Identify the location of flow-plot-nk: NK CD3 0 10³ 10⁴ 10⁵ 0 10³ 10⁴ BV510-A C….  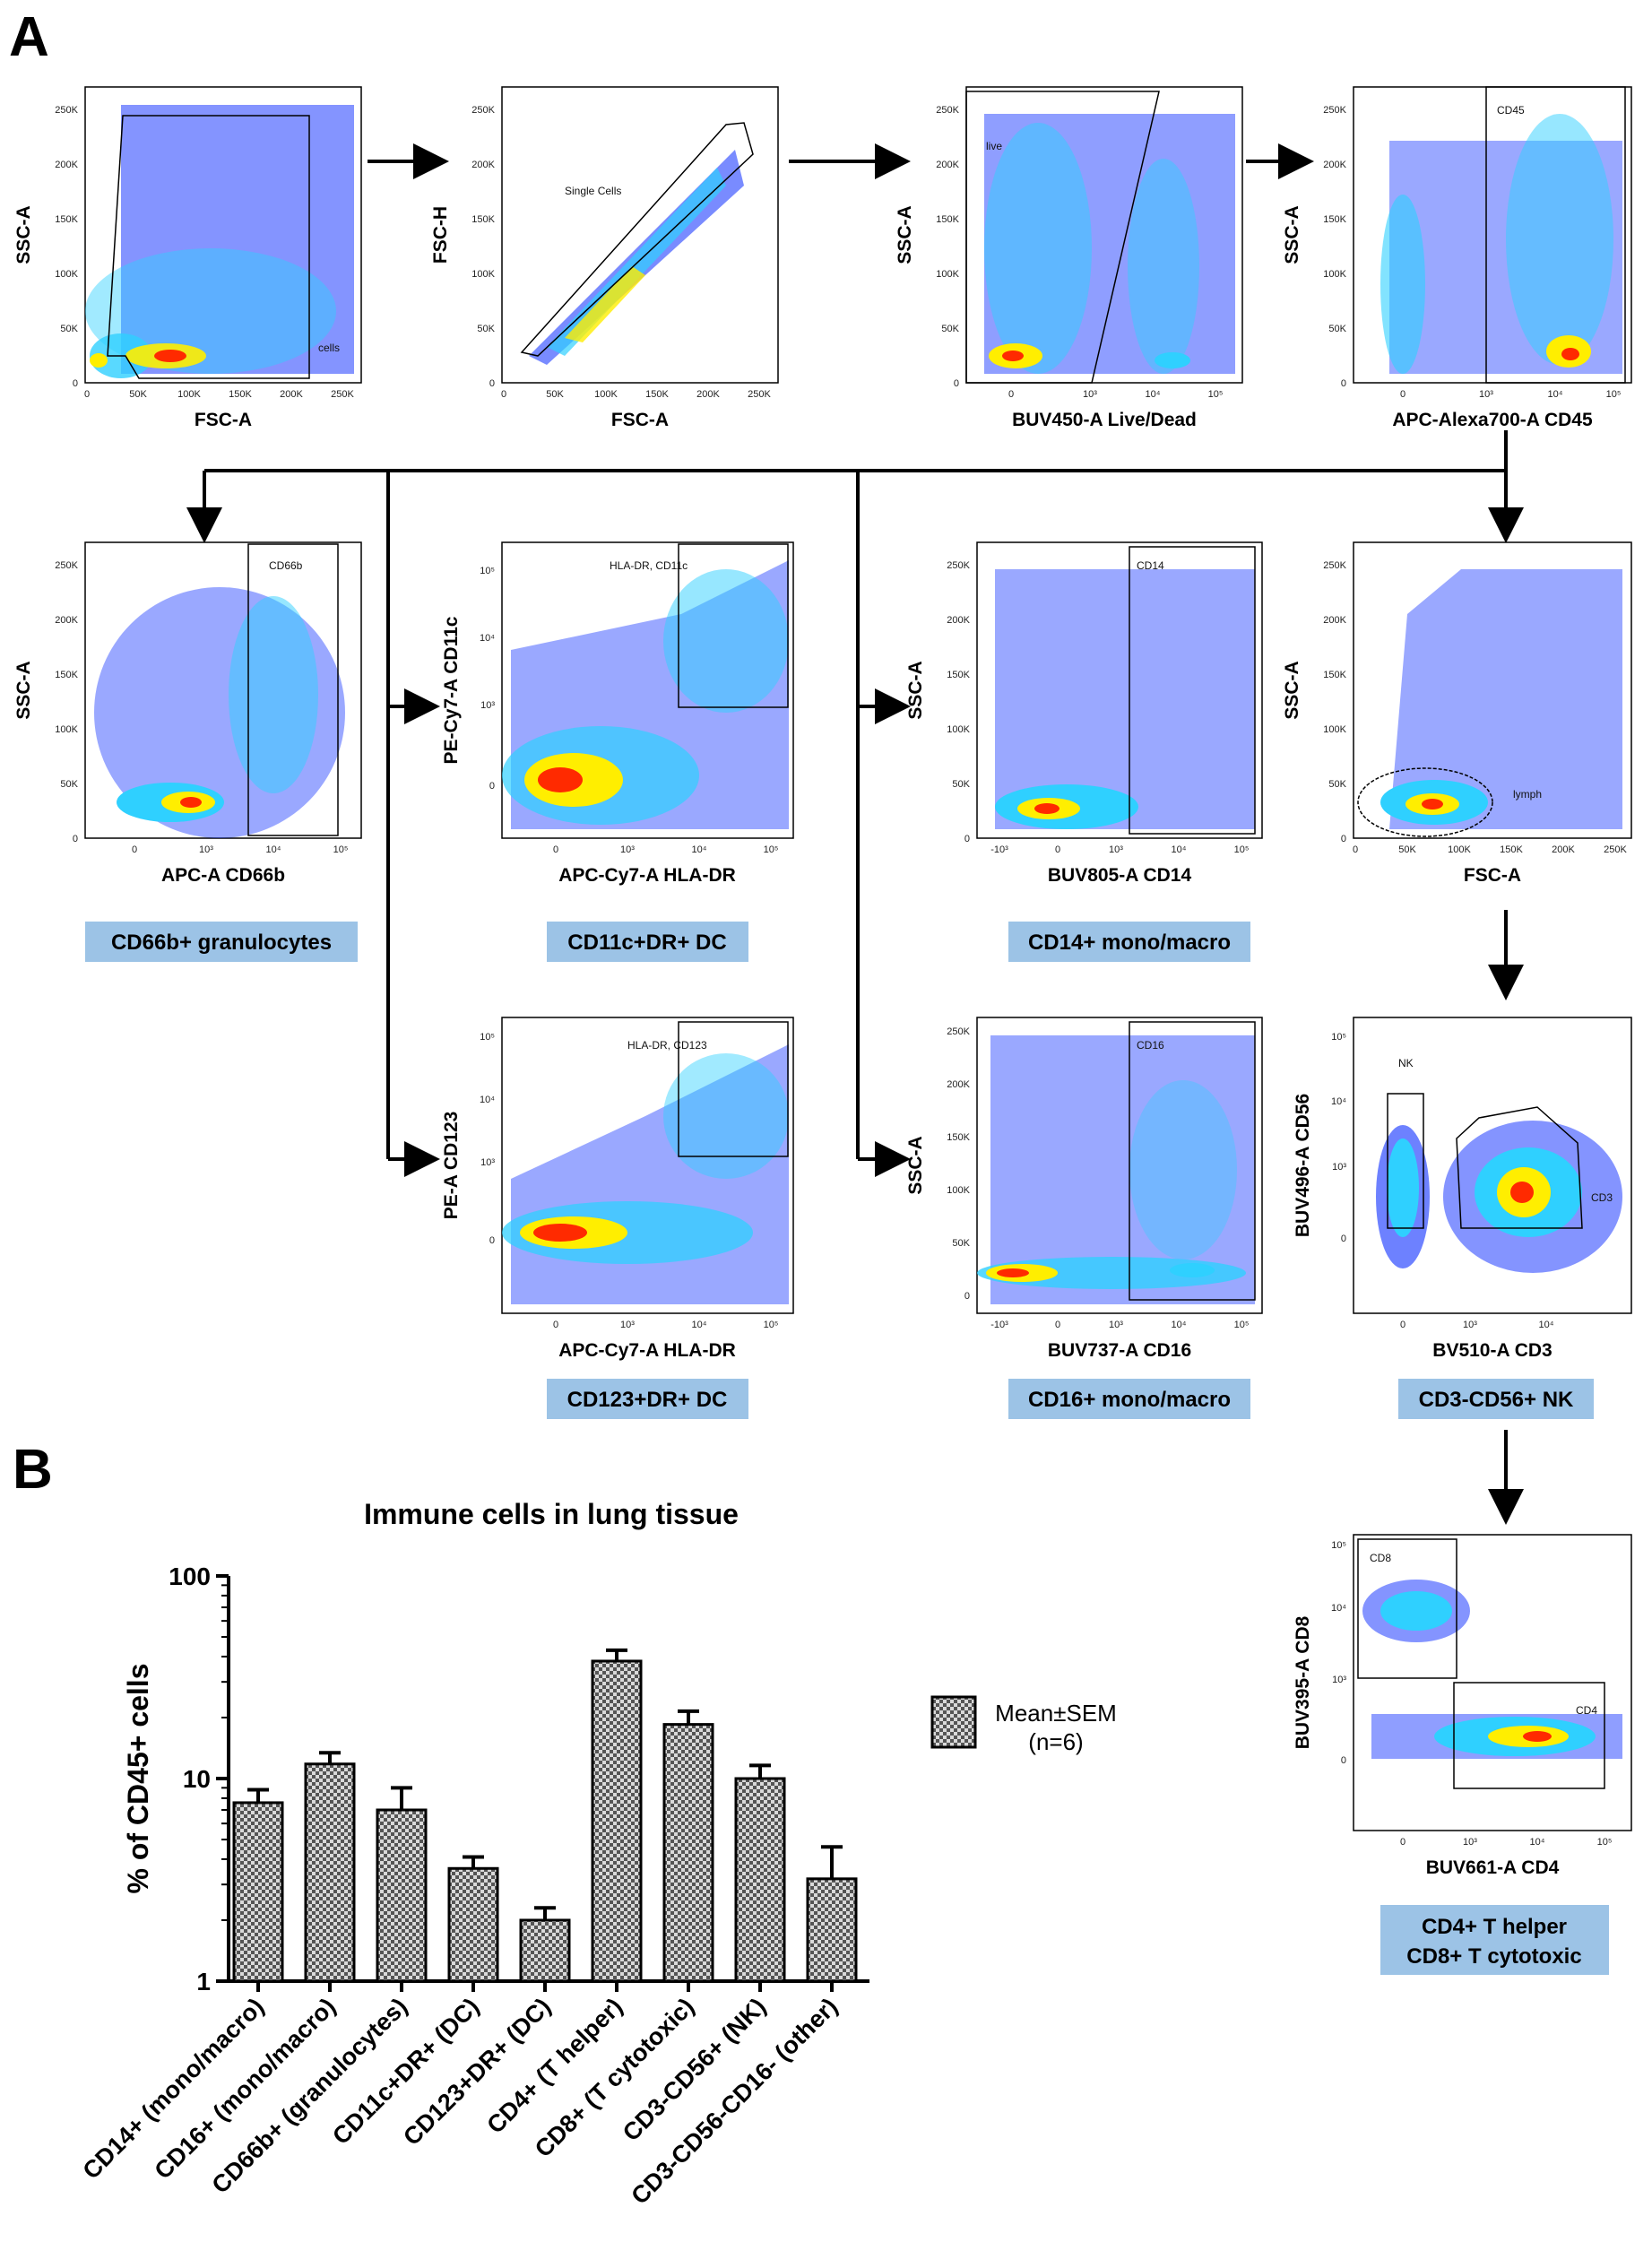
(1462, 1189).